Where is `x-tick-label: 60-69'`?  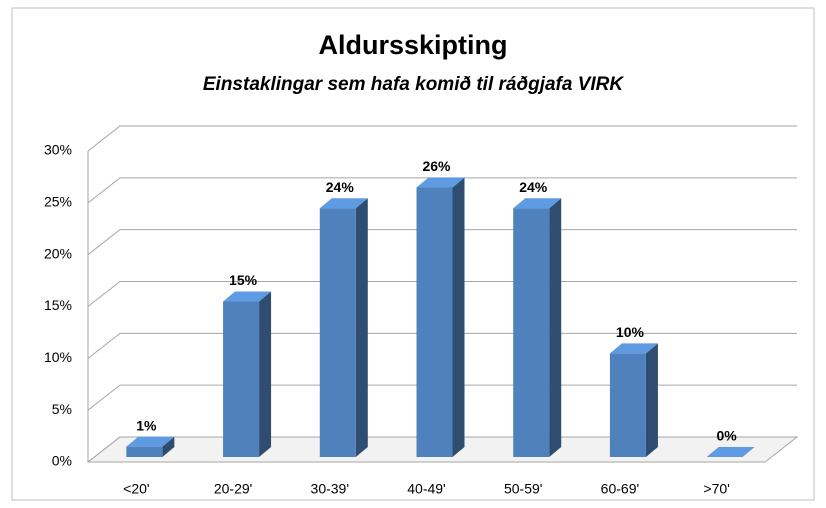 x-tick-label: 60-69' is located at coordinates (620, 489).